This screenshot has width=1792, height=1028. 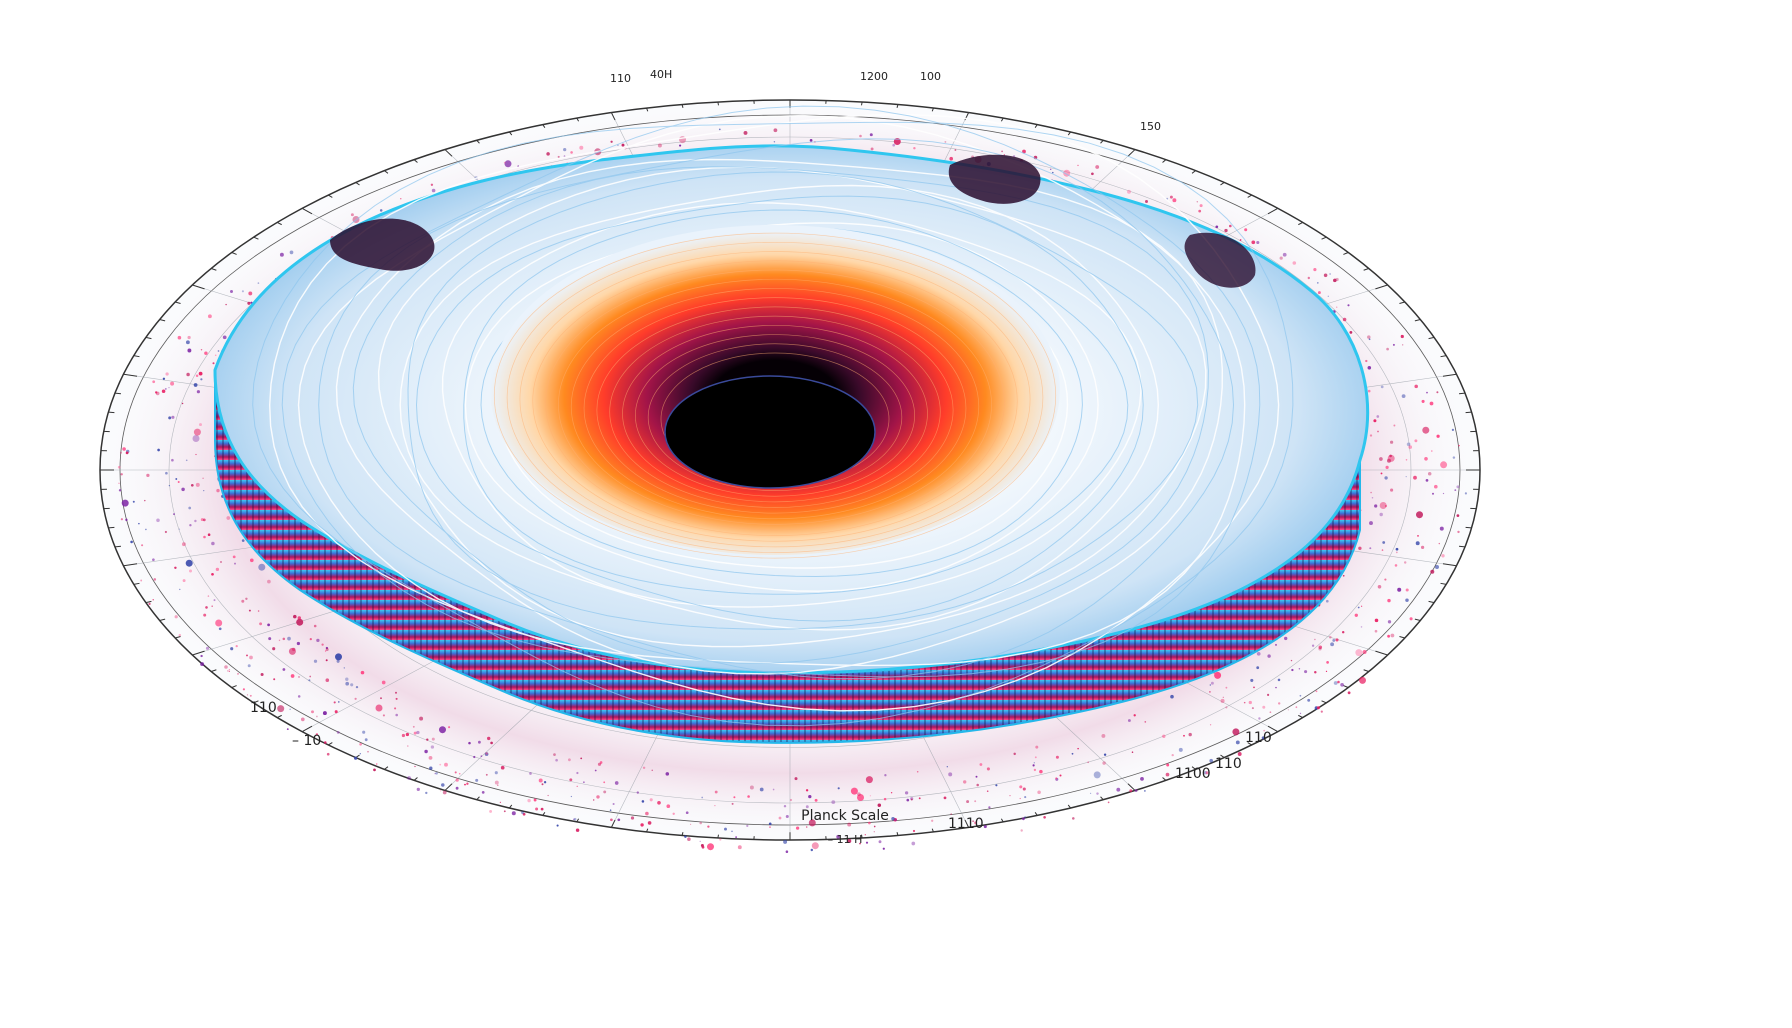 What do you see at coordinates (966, 824) in the screenshot?
I see `bottom-right-label: 1110` at bounding box center [966, 824].